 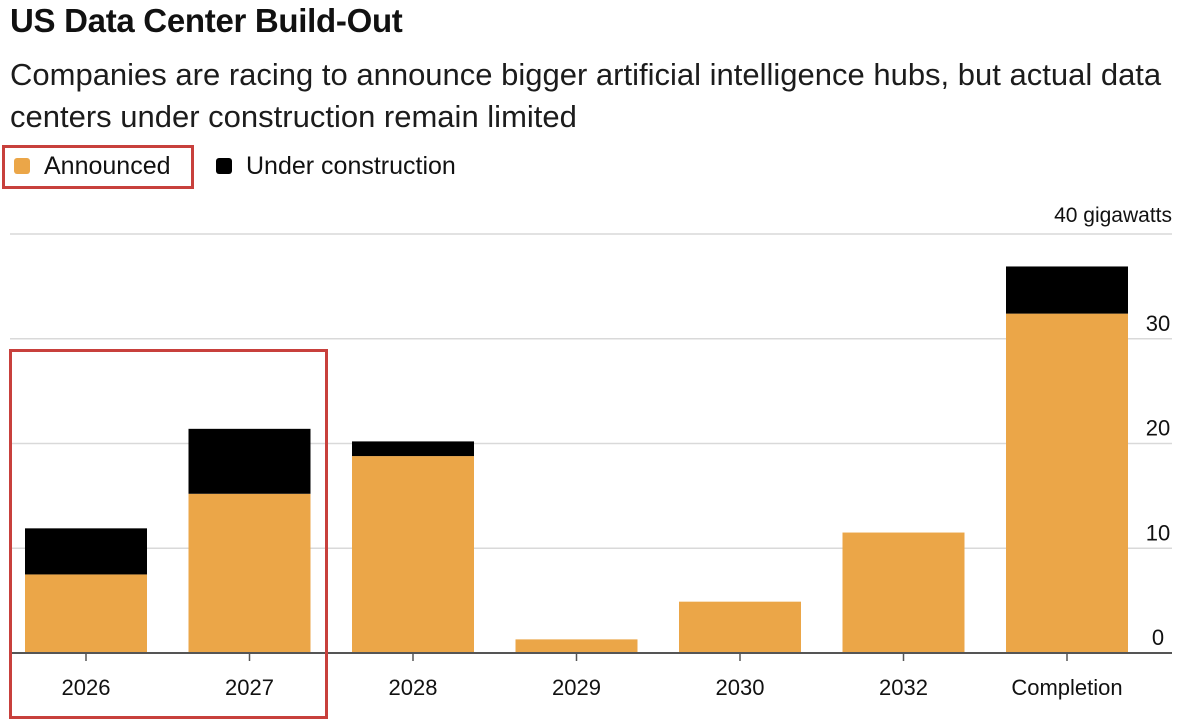 What do you see at coordinates (1158, 637) in the screenshot?
I see `y-tick-label-0: 0` at bounding box center [1158, 637].